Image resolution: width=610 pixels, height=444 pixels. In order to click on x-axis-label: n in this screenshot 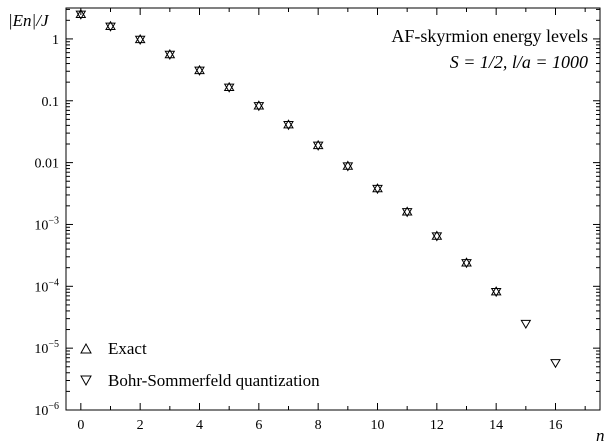, I will do `click(600, 435)`.